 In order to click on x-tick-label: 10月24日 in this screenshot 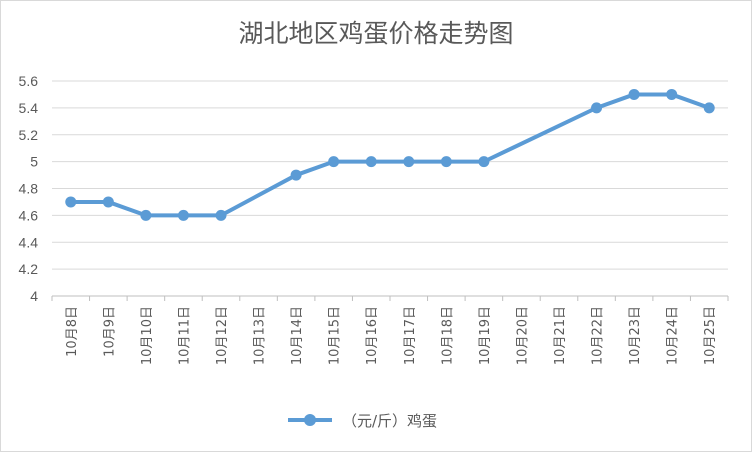, I will do `click(673, 335)`.